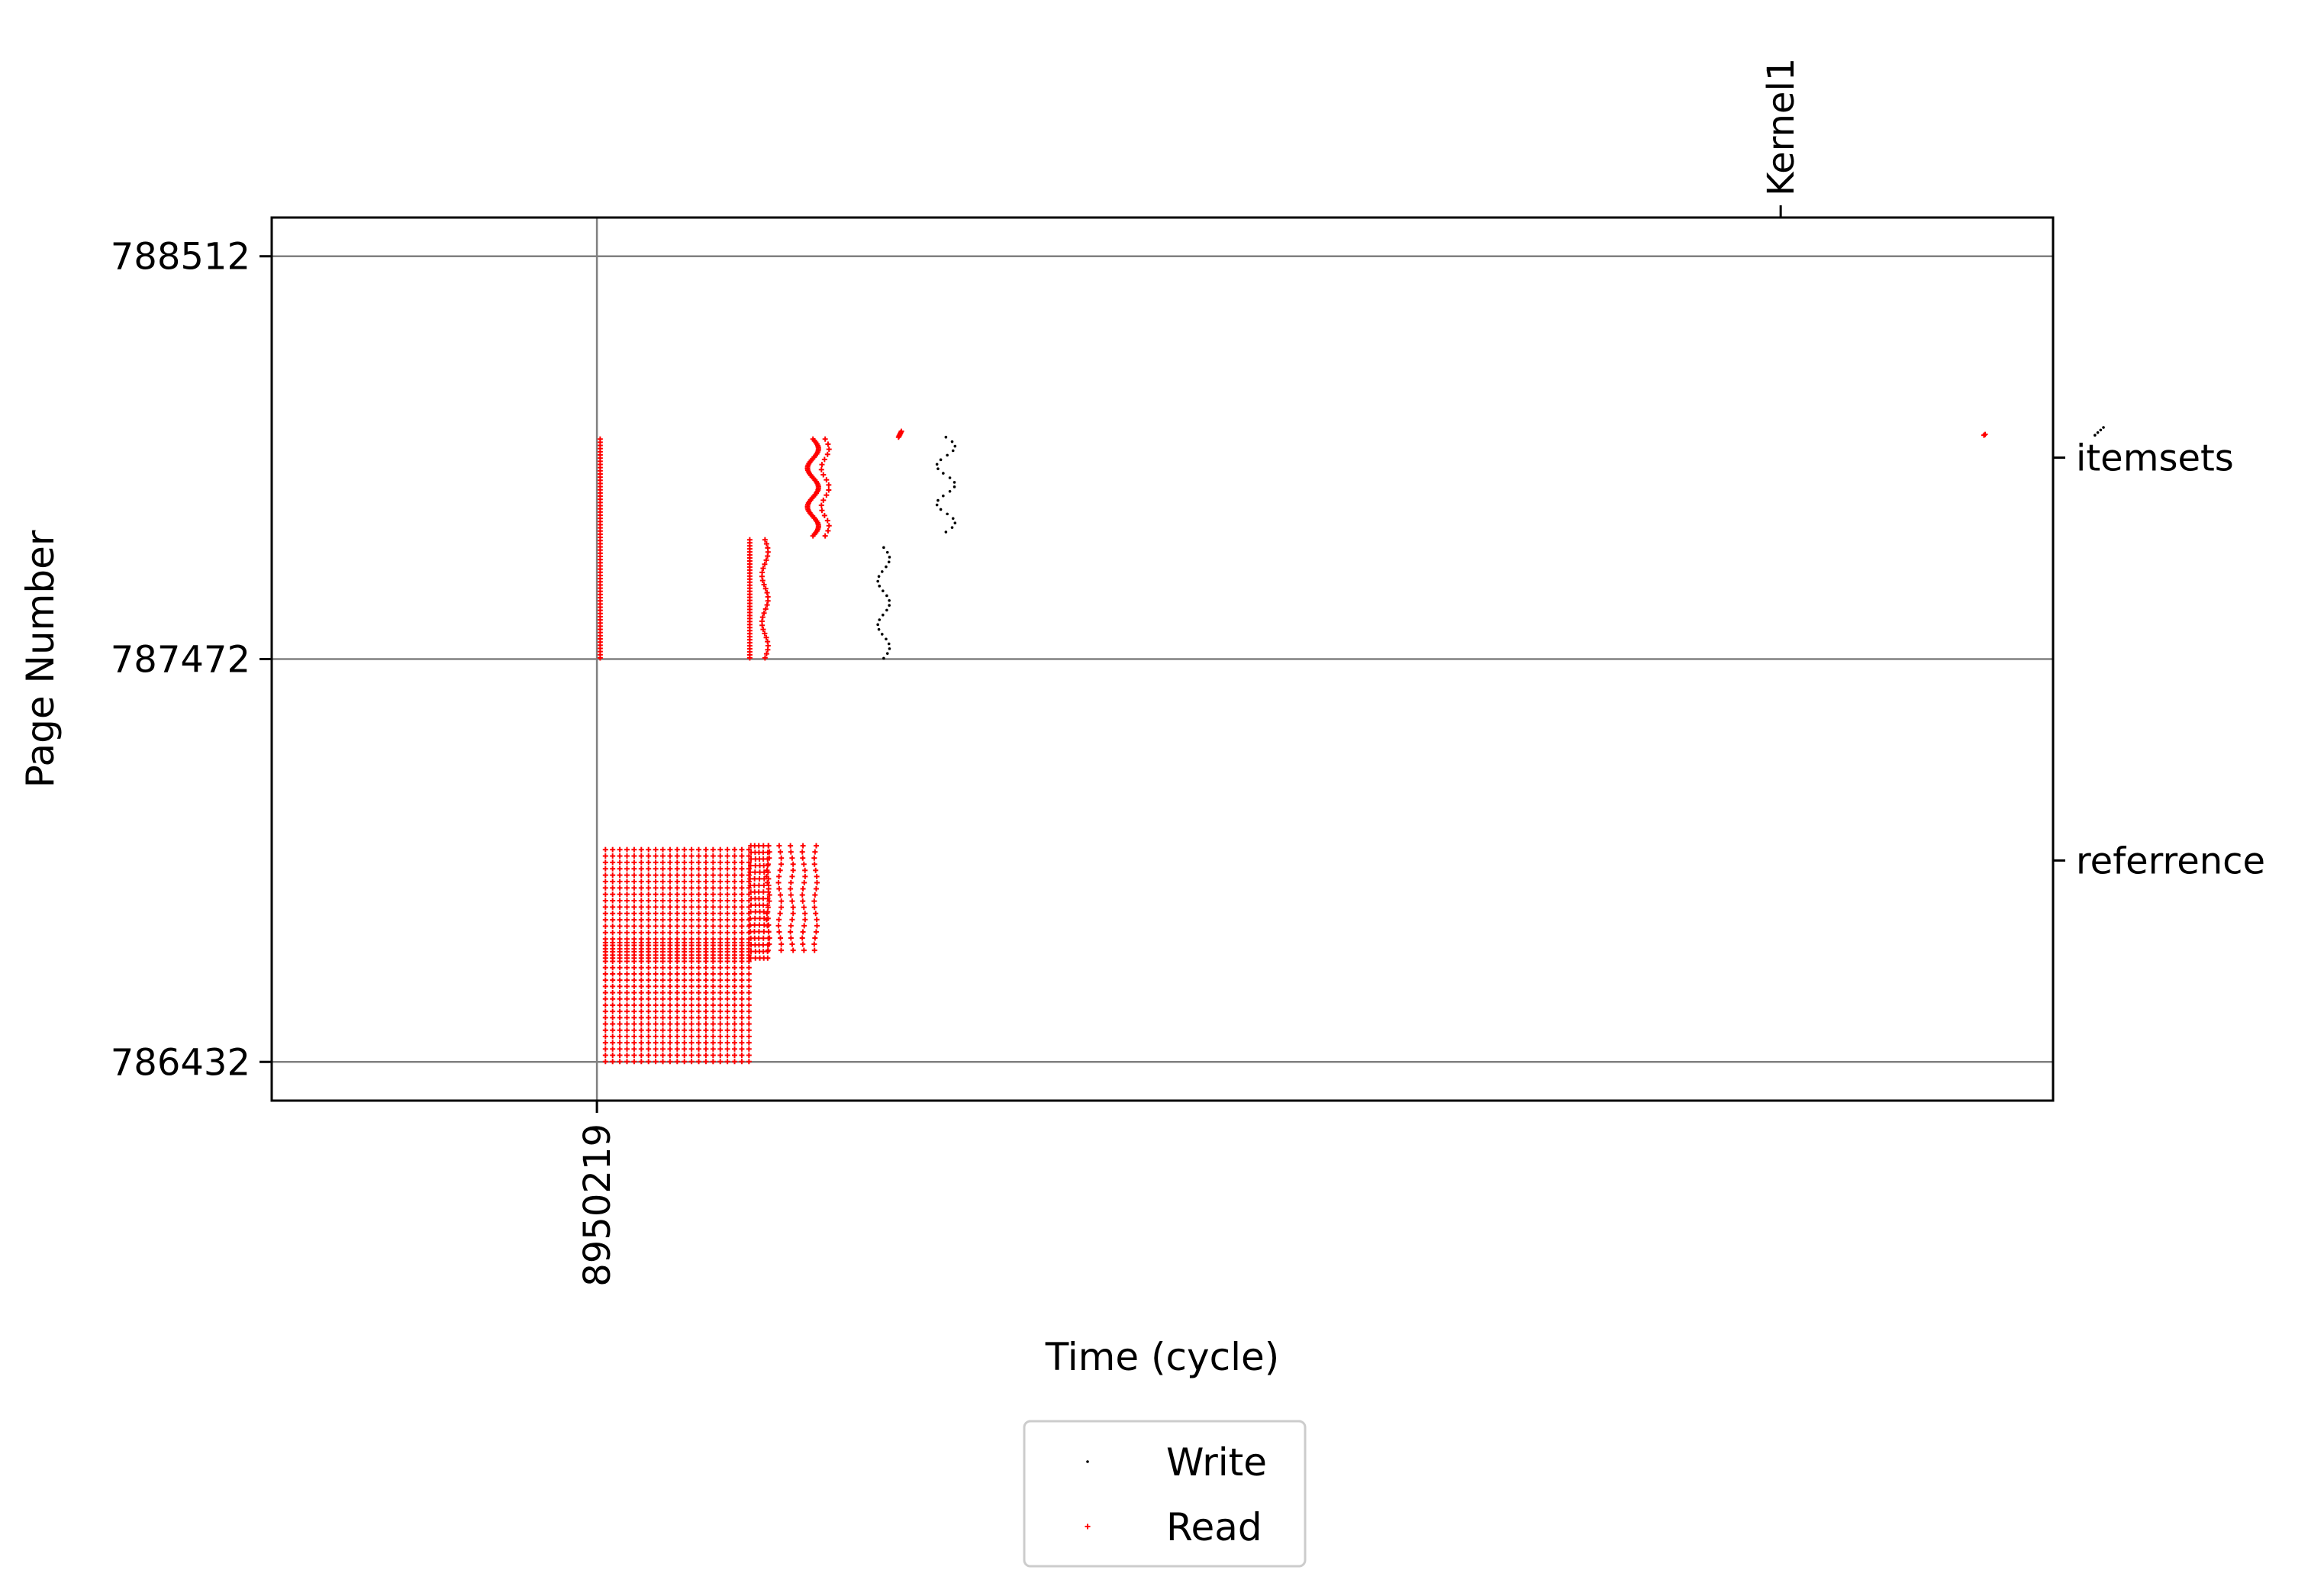  What do you see at coordinates (1782, 127) in the screenshot?
I see `top-axis-label-Kernel1: Kernel1` at bounding box center [1782, 127].